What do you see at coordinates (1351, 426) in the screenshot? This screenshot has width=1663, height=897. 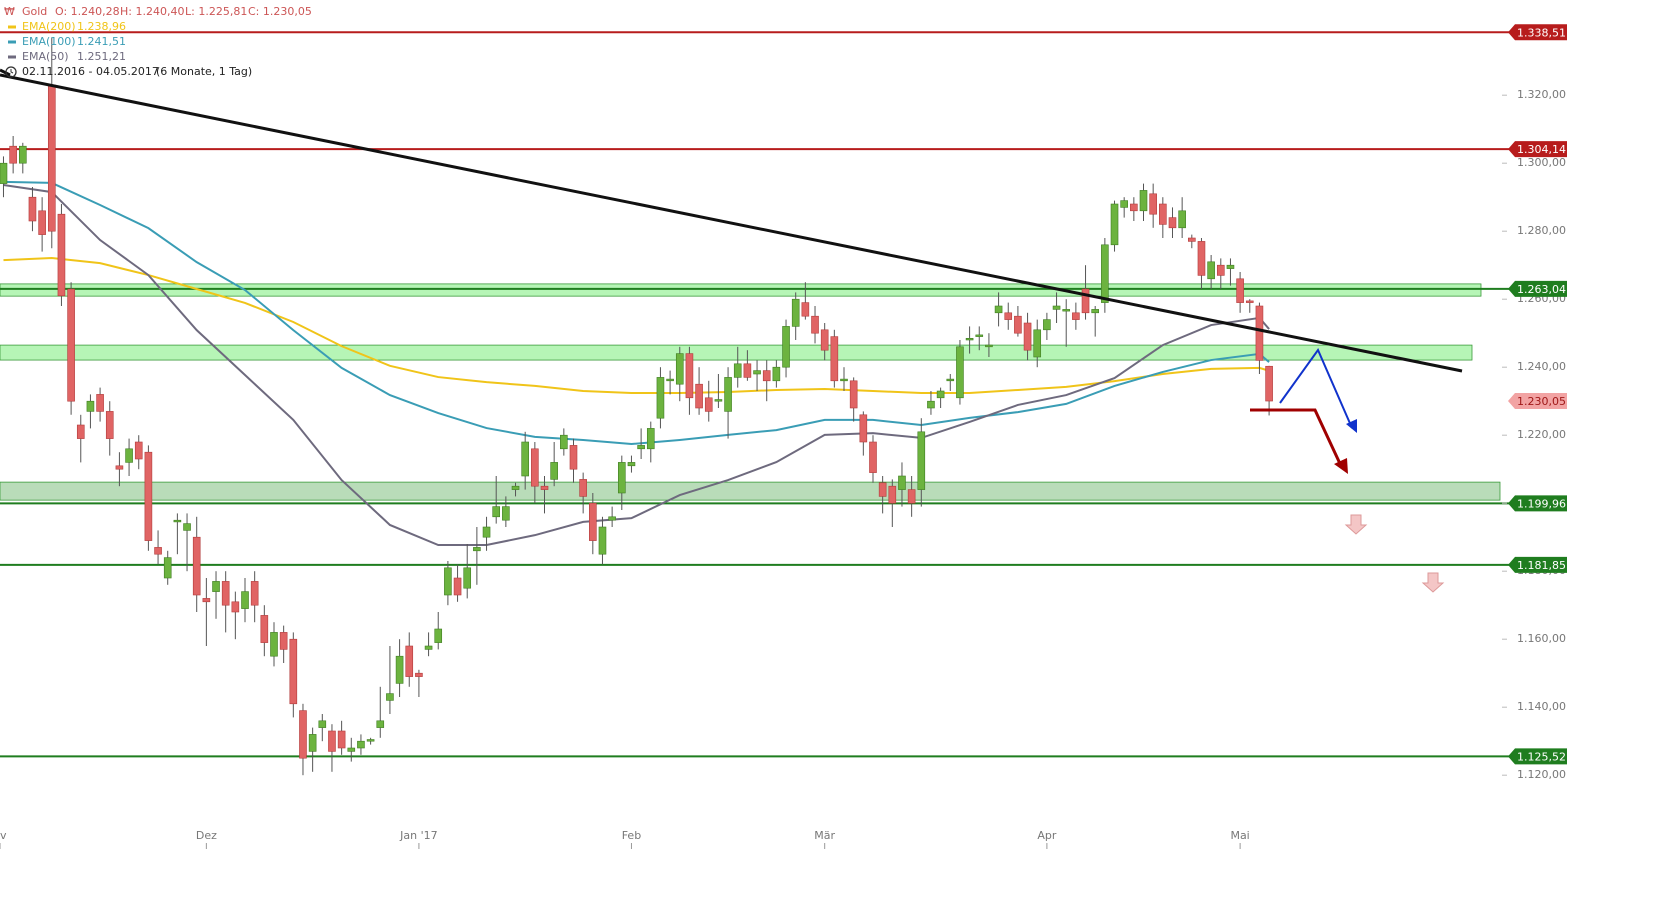 I see `blue-arrow-head` at bounding box center [1351, 426].